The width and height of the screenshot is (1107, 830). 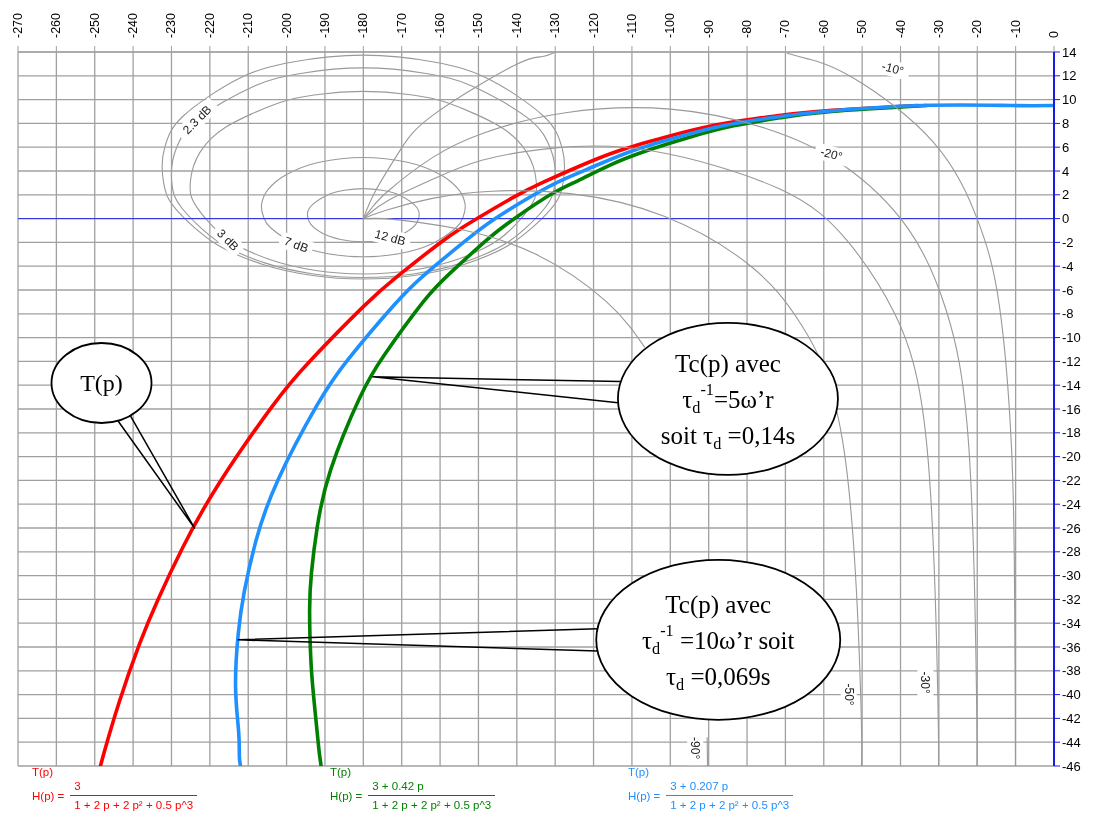 I want to click on annotation: 3 dB, so click(x=228, y=240).